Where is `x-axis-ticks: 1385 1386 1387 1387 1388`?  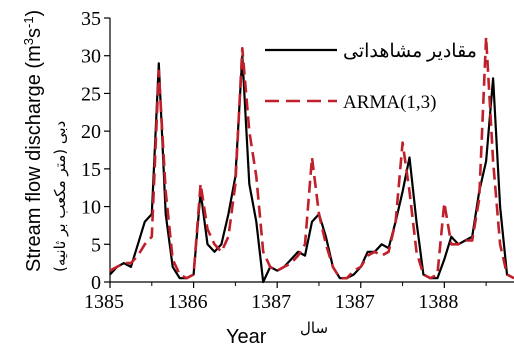
x-axis-ticks: 1385 1386 1387 1387 1388 is located at coordinates (285, 297).